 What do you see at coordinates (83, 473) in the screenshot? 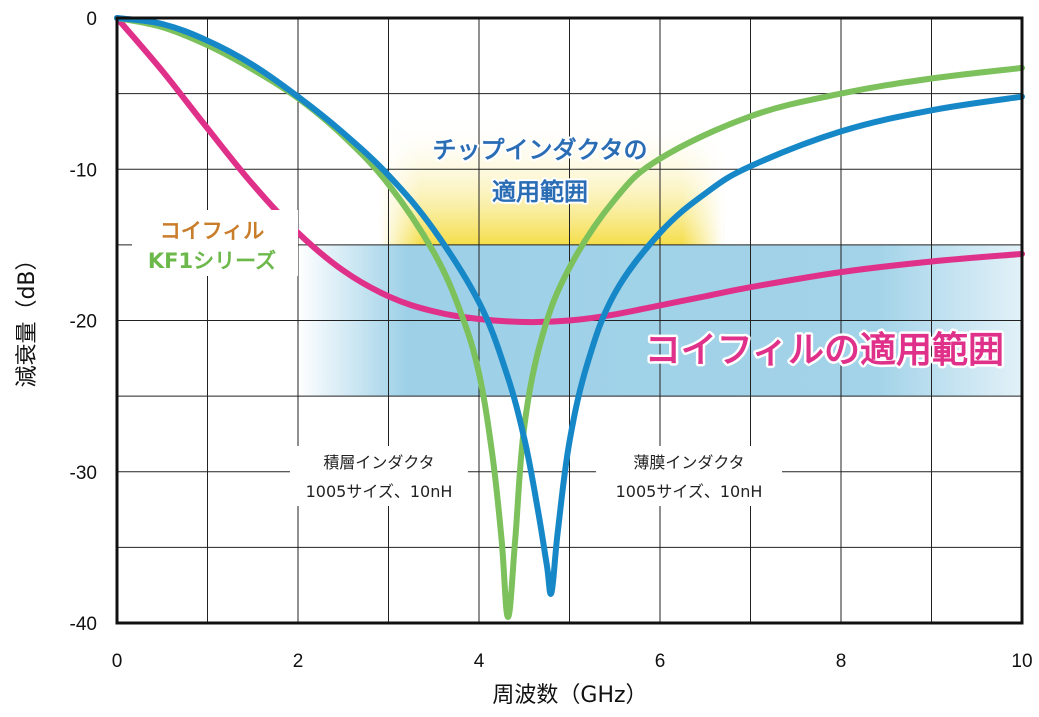
I see `y-tick-label: -30` at bounding box center [83, 473].